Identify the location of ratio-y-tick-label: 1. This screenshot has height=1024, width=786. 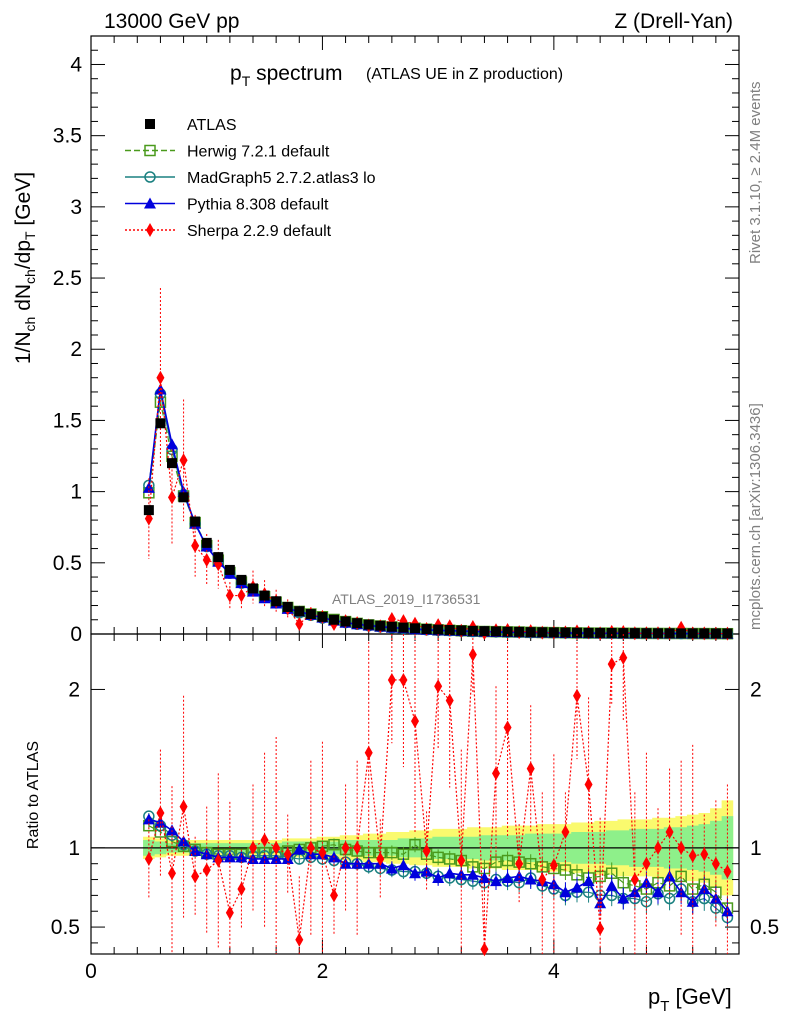
(74, 848).